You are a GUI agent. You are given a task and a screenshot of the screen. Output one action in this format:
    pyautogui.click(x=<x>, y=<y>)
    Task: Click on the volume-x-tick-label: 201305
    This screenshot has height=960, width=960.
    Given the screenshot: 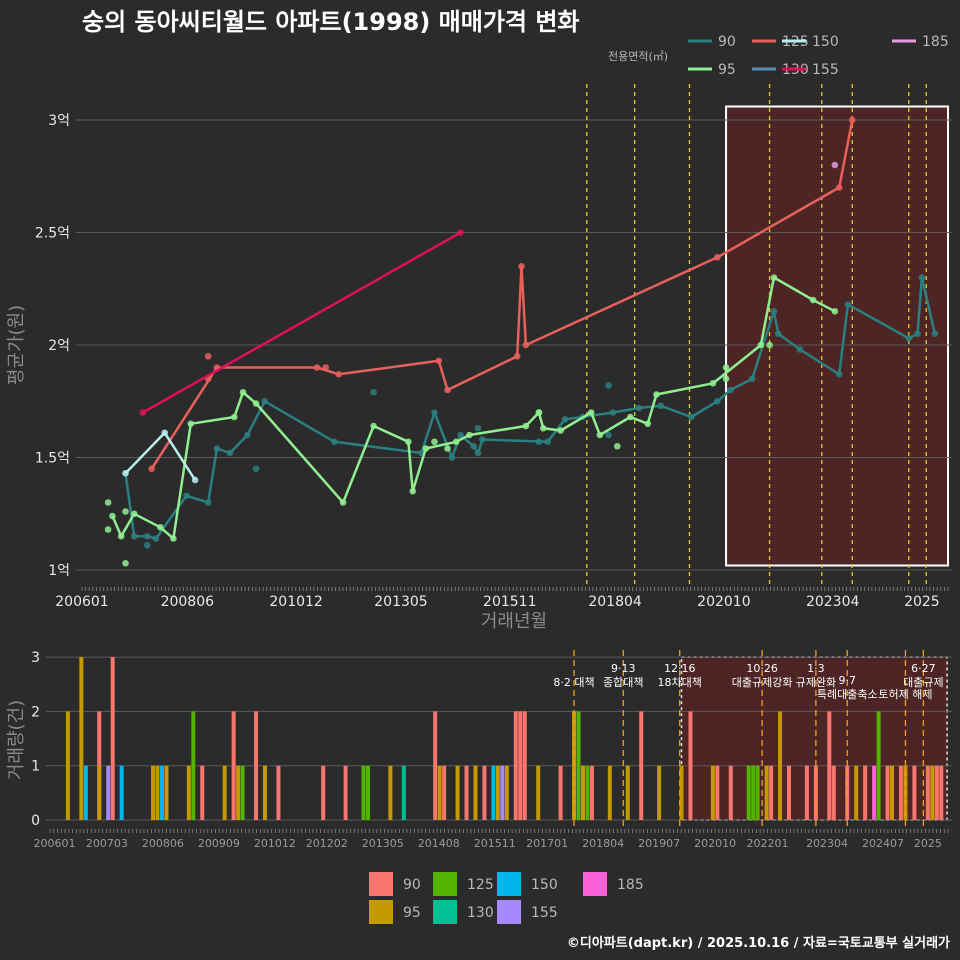 What is the action you would take?
    pyautogui.click(x=383, y=843)
    